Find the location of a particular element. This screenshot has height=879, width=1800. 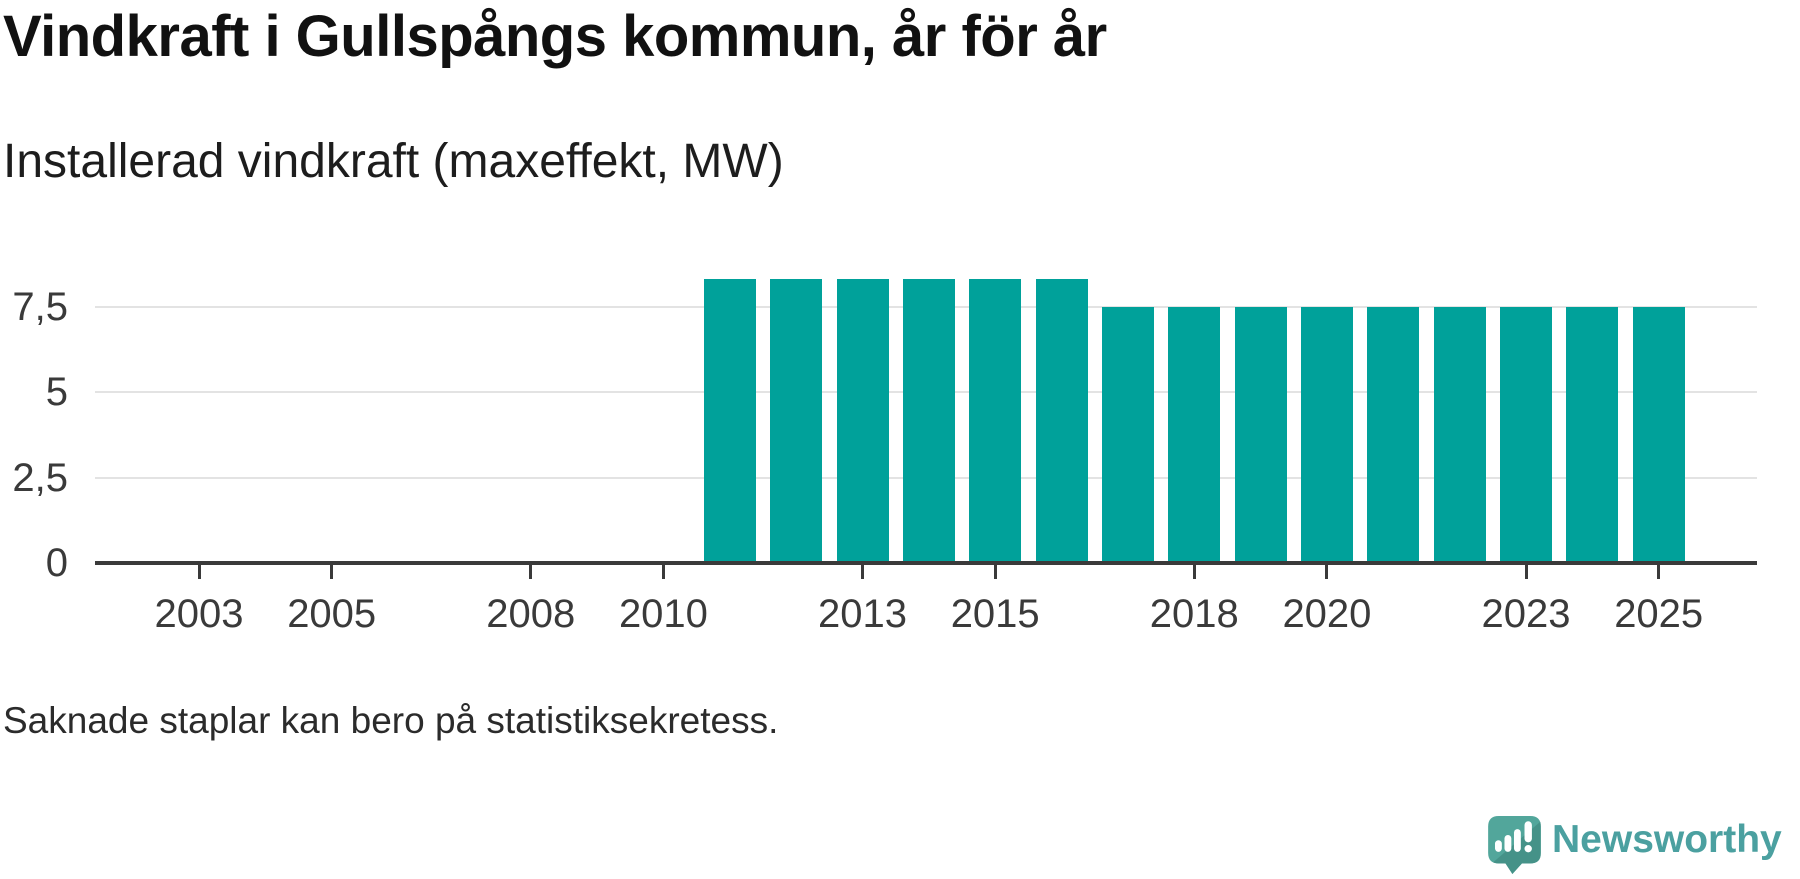

x-axis-label: 2015 is located at coordinates (995, 614).